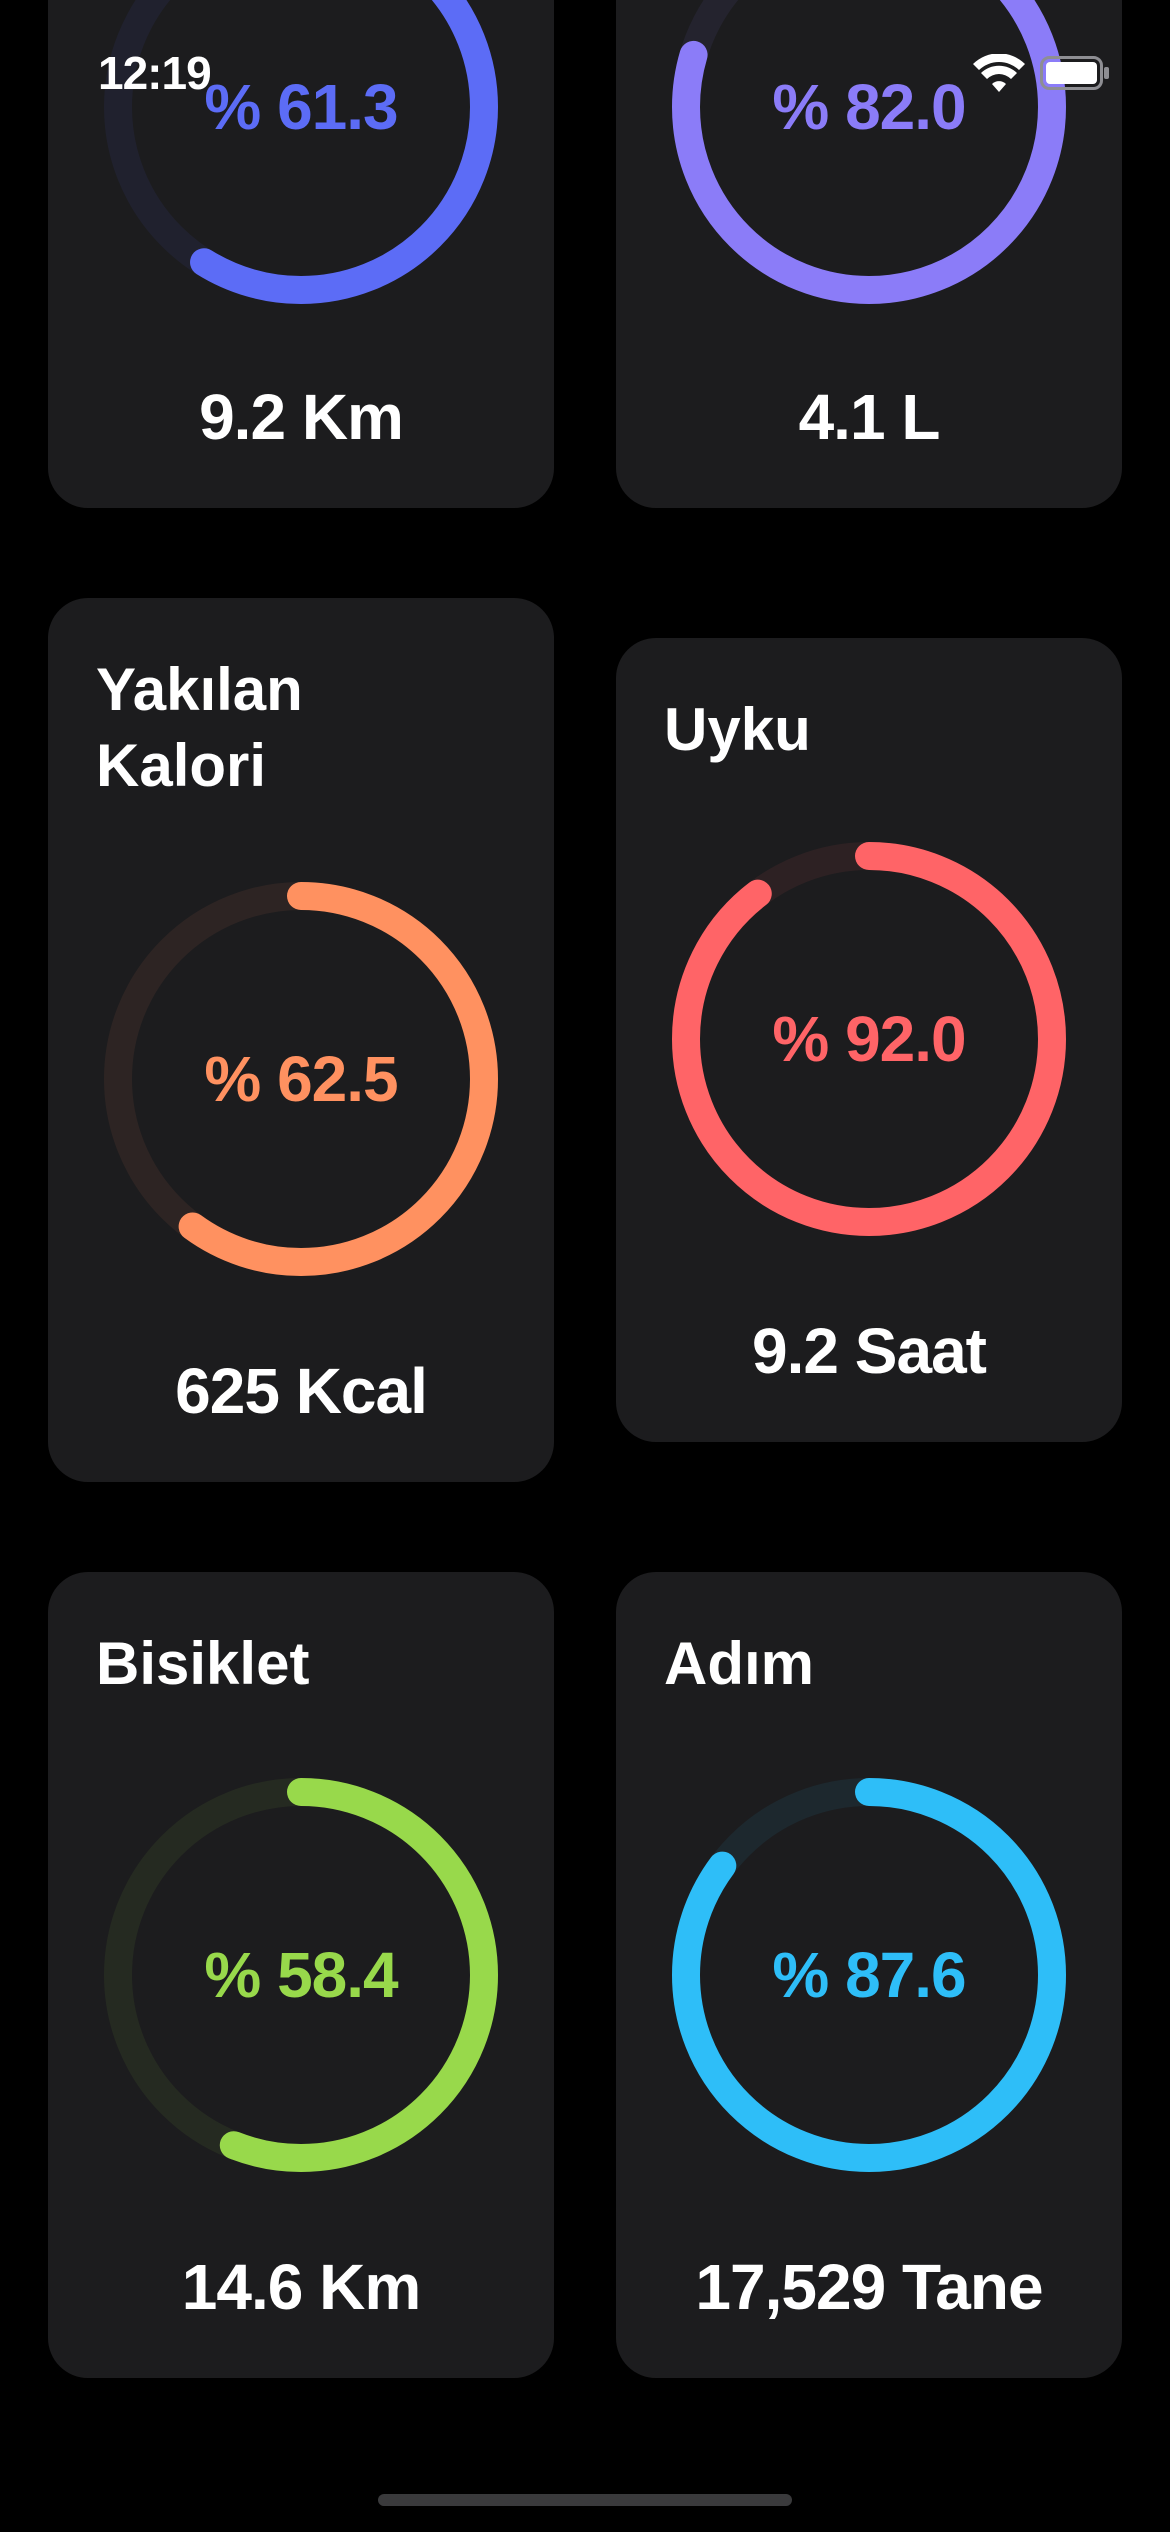  What do you see at coordinates (301, 1391) in the screenshot?
I see `card-amount: 625 Kcal` at bounding box center [301, 1391].